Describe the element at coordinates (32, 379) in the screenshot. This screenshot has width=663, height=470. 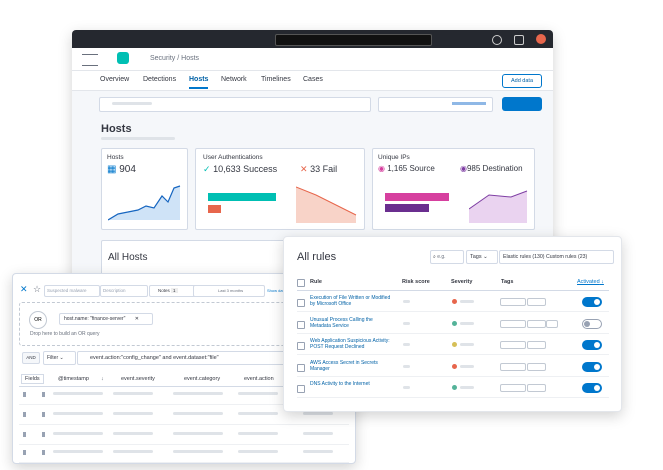
I see `column-header: Fields` at that location.